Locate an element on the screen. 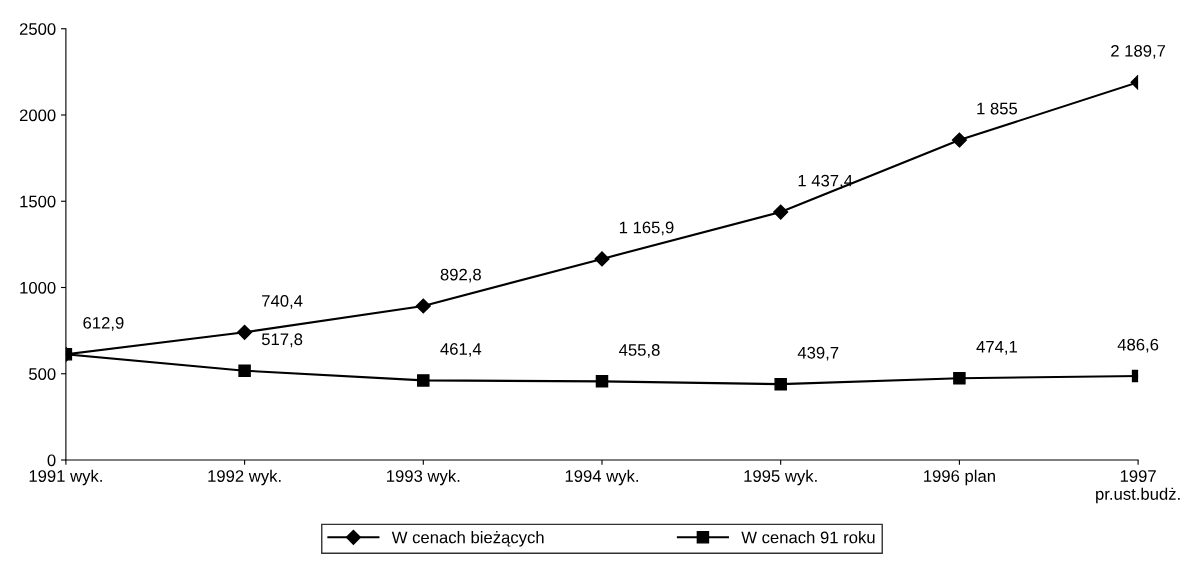 The height and width of the screenshot is (575, 1198). data-label: 1 437,4 is located at coordinates (825, 181).